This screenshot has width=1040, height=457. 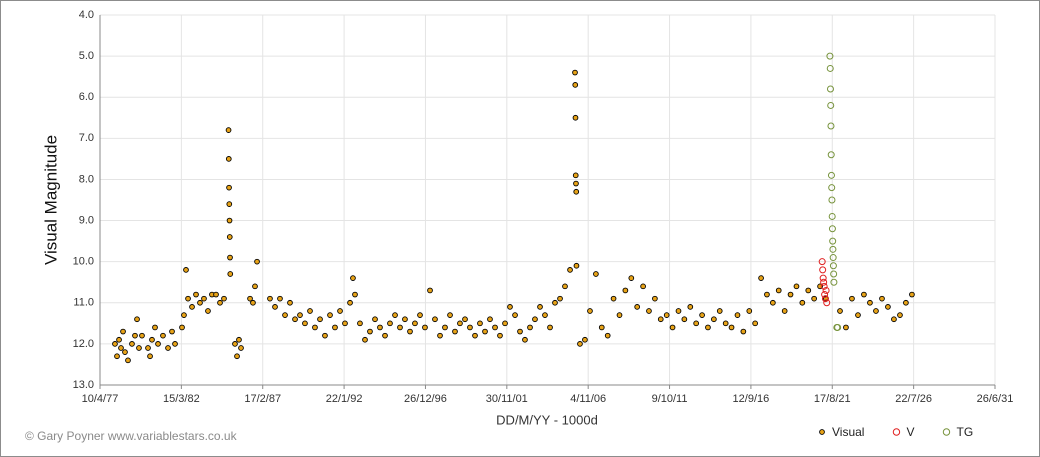 I want to click on x-tick-label: 22/1/92, so click(x=344, y=399).